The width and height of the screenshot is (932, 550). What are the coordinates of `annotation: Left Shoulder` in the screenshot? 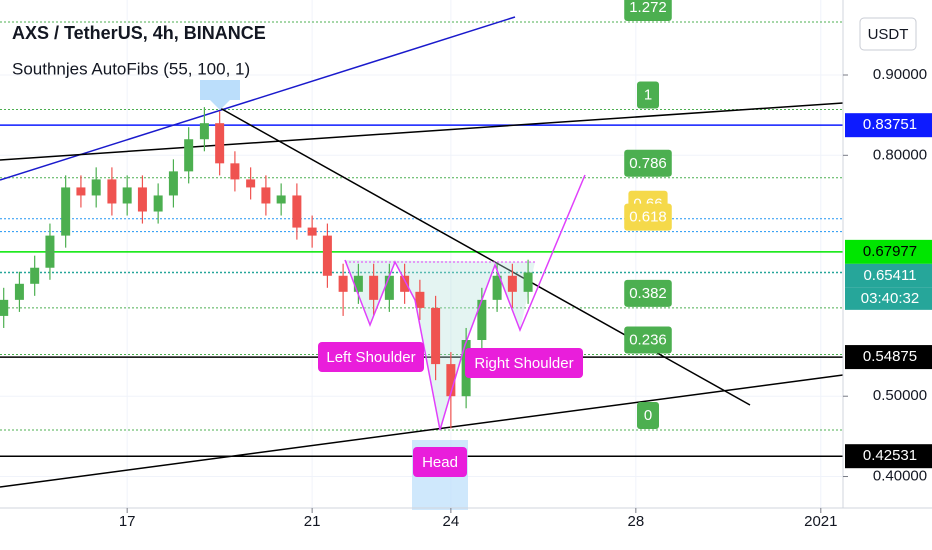 It's located at (370, 357).